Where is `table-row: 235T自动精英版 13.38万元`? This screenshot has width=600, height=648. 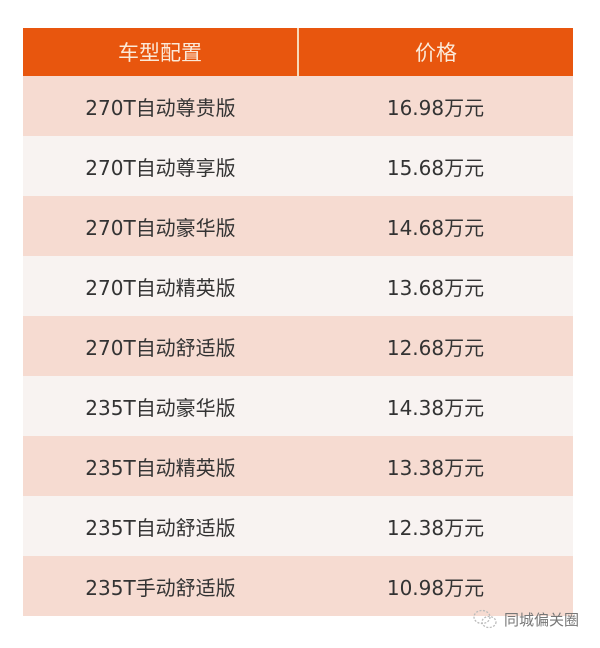
table-row: 235T自动精英版 13.38万元 is located at coordinates (298, 466).